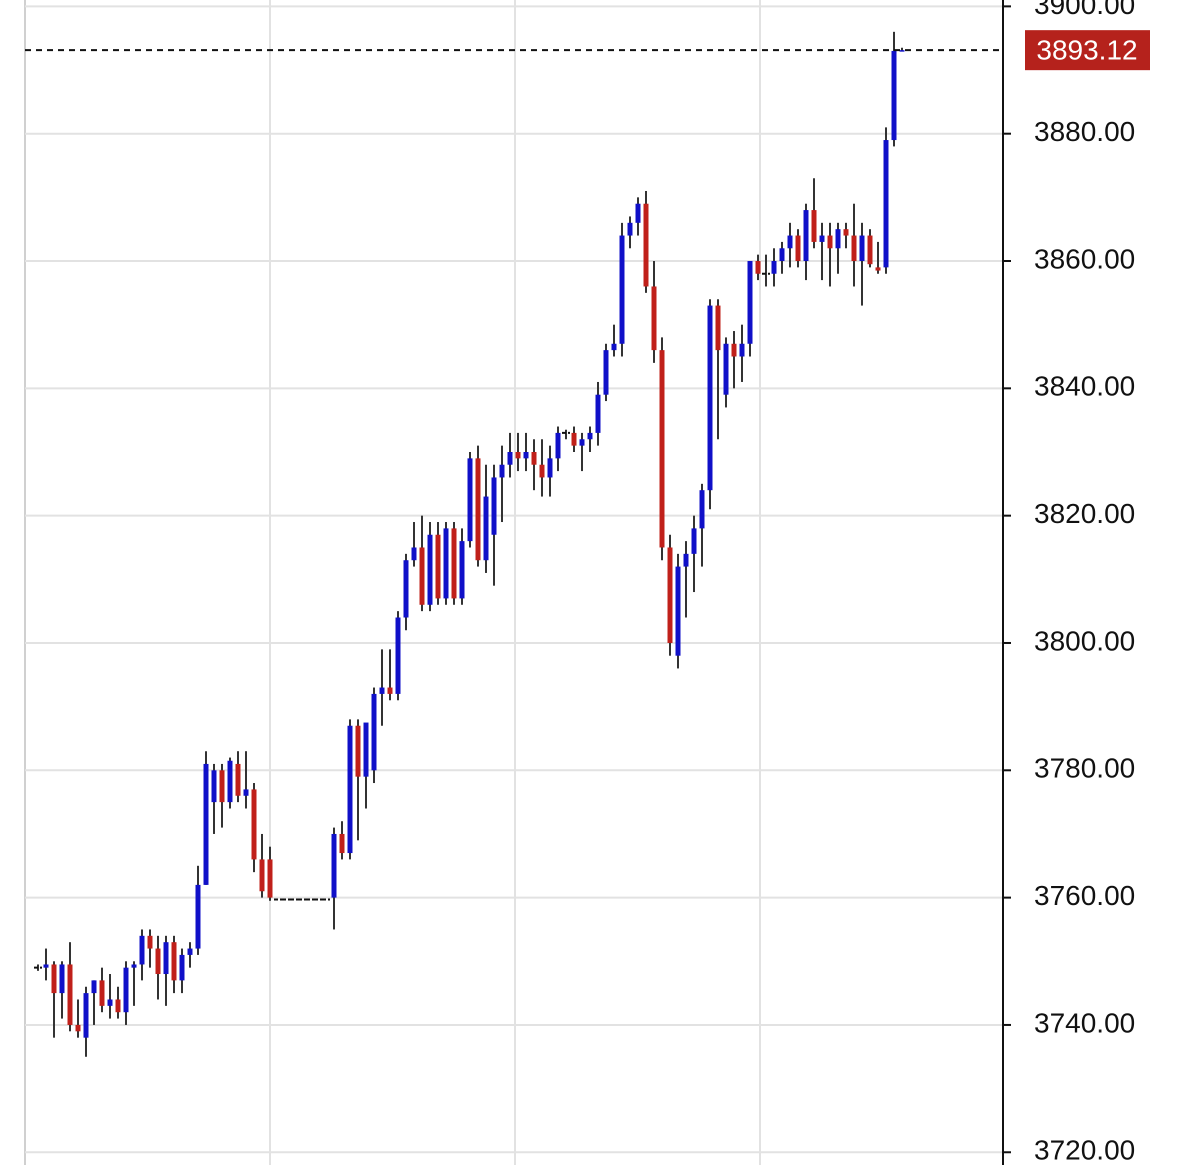  What do you see at coordinates (1084, 513) in the screenshot?
I see `y-tick-label: 3820.00` at bounding box center [1084, 513].